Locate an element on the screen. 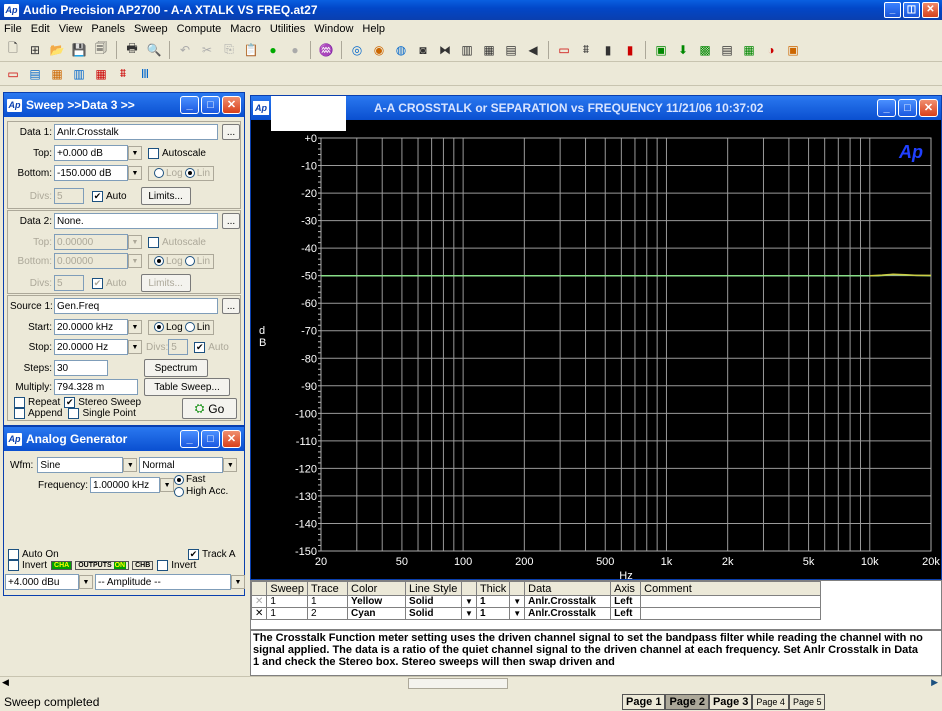 The width and height of the screenshot is (942, 711). menu-utilities: Utilities is located at coordinates (287, 29).